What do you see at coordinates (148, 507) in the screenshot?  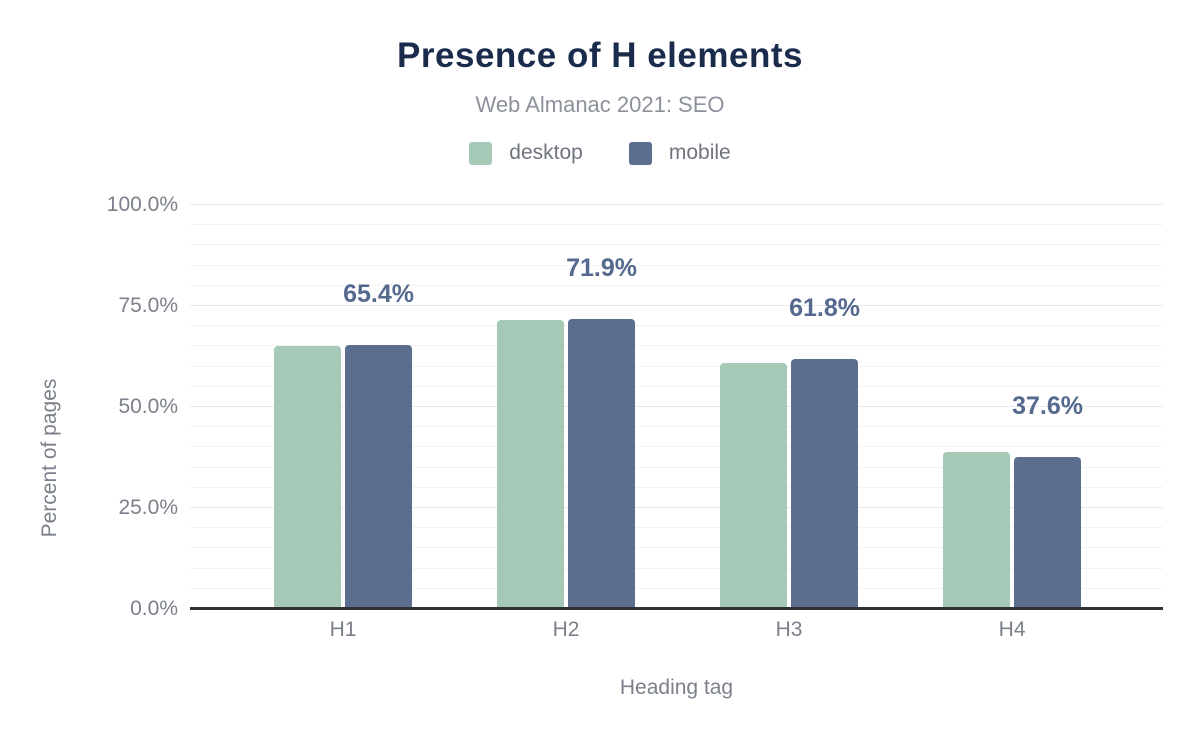 I see `y-tick-label-25.0%: 25.0%` at bounding box center [148, 507].